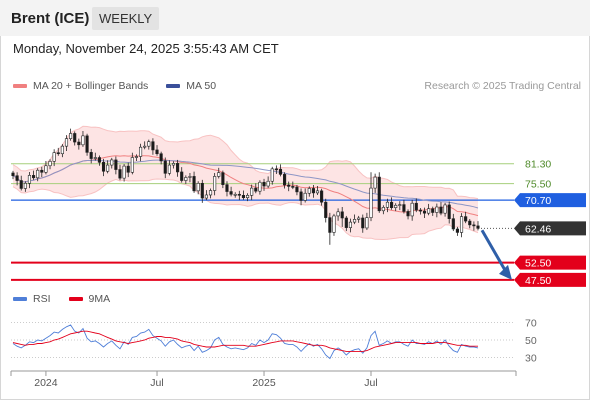 The width and height of the screenshot is (590, 400). Describe the element at coordinates (146, 48) in the screenshot. I see `timestamp: Monday, November 24, 2025 3:55:43 AM CET` at that location.